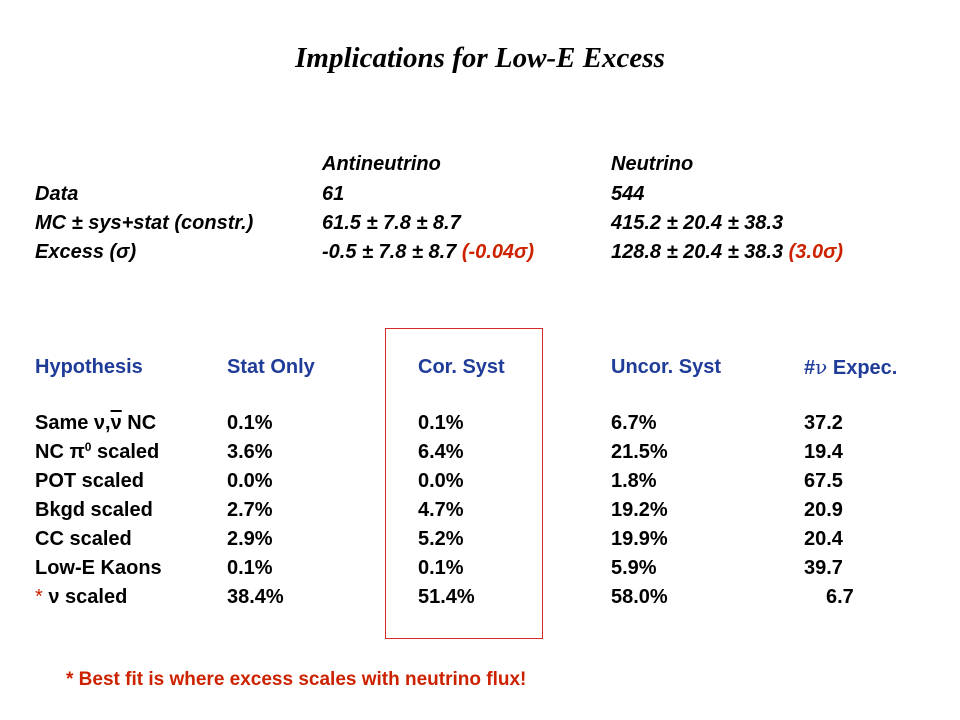  Describe the element at coordinates (60, 452) in the screenshot. I see `label-pre: NC π` at that location.